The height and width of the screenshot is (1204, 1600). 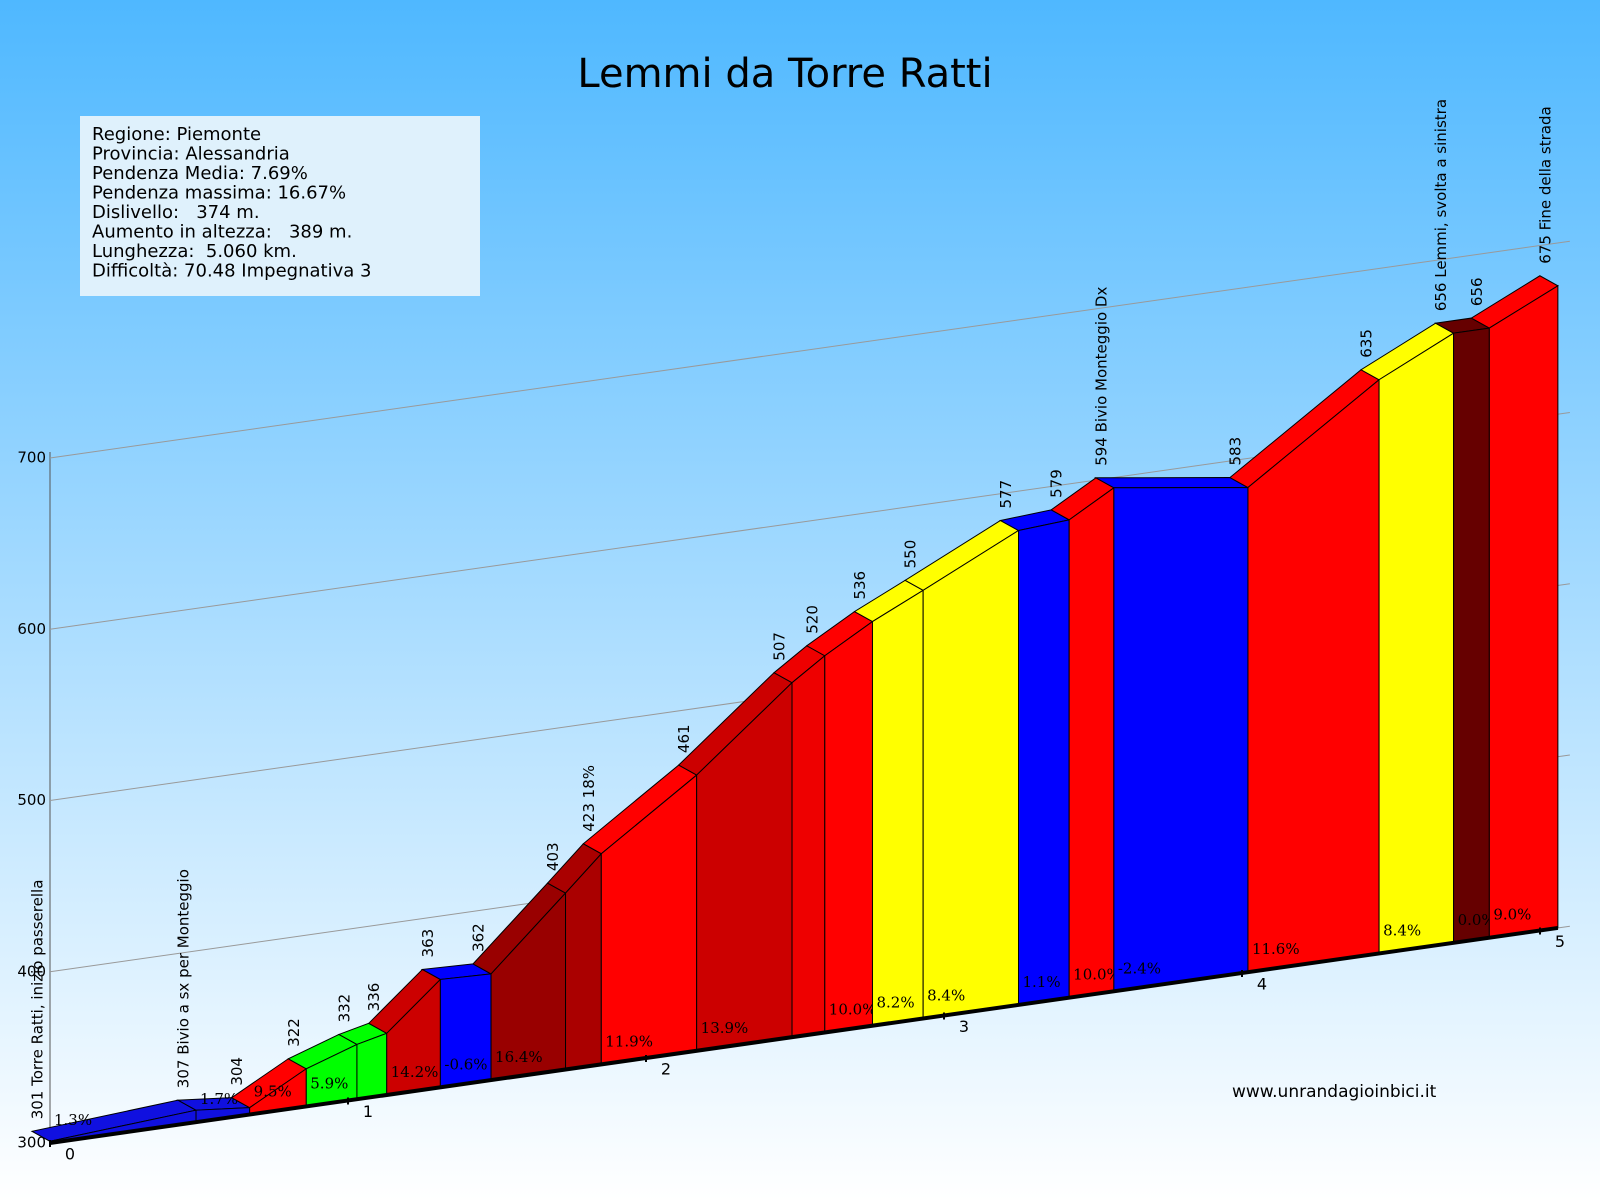 What do you see at coordinates (184, 978) in the screenshot?
I see `point-label: 307 Bivio a sx per Monteggio` at bounding box center [184, 978].